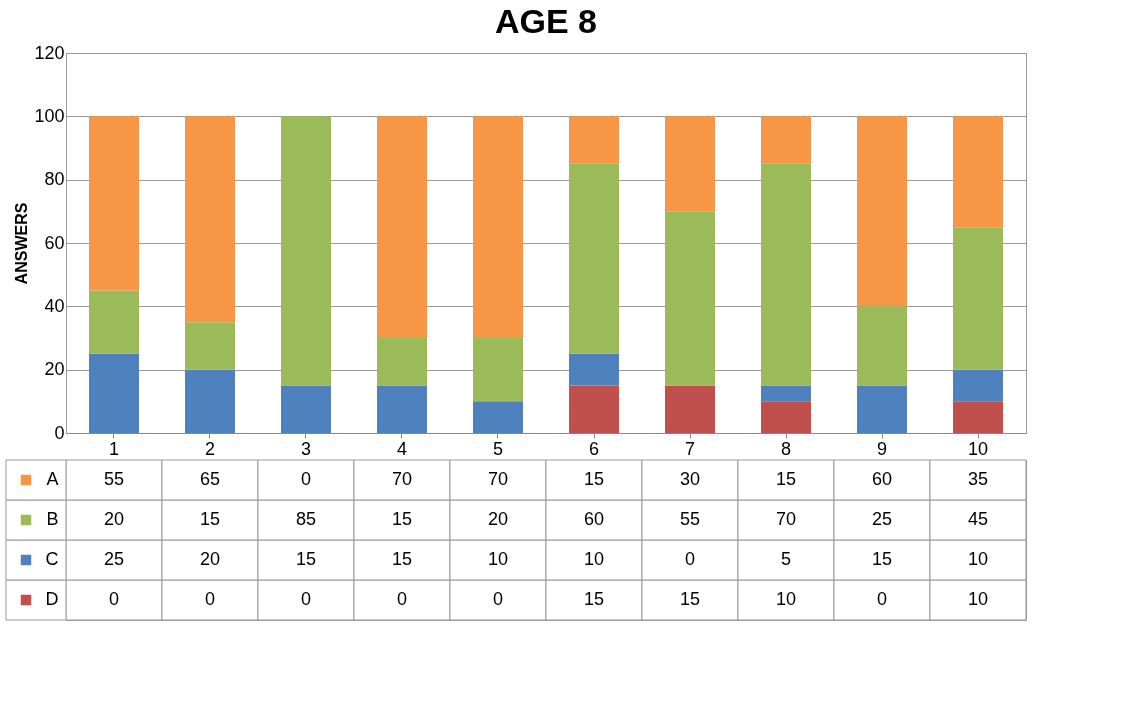 The image size is (1144, 715). I want to click on data-label: 85, so click(306, 519).